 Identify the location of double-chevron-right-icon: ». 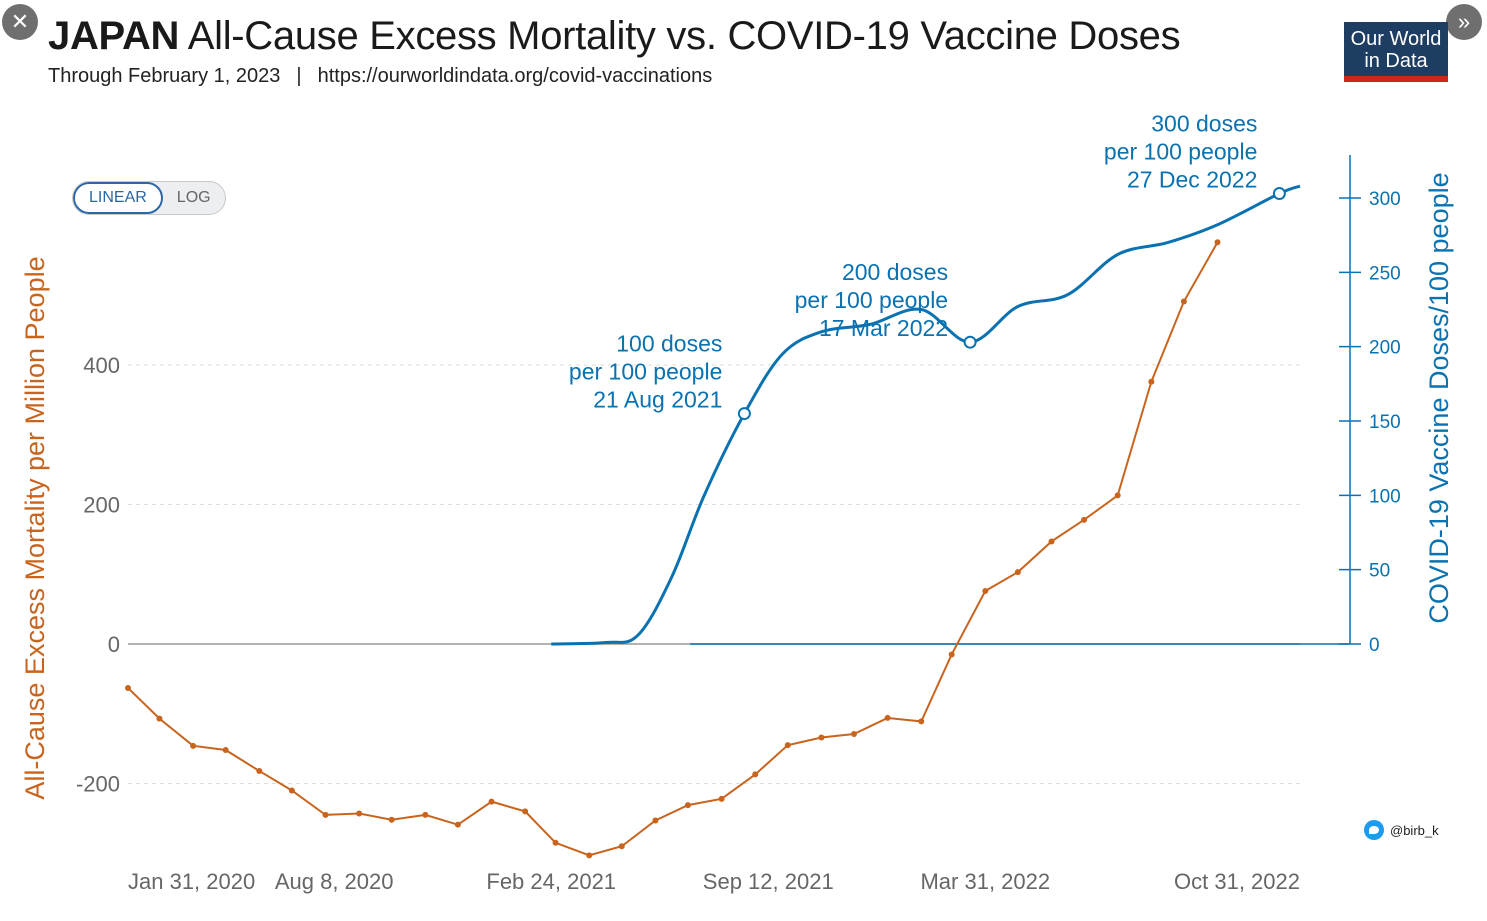
(1464, 21).